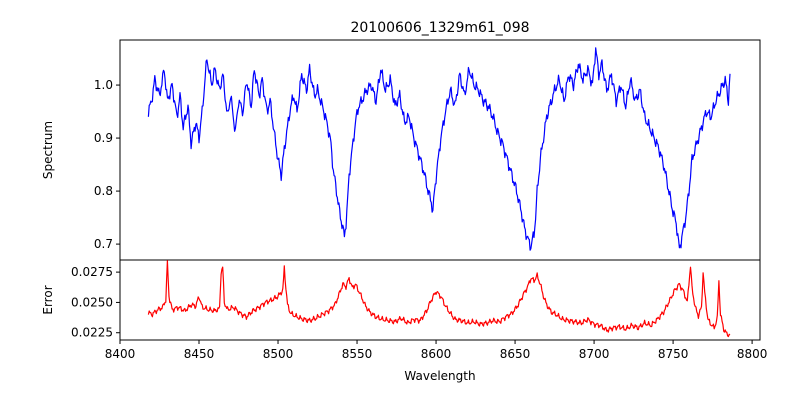 The height and width of the screenshot is (400, 800). I want to click on x-ticks: 8400 8450 8500 8550 8600 8650 8700 8750 8800, so click(436, 350).